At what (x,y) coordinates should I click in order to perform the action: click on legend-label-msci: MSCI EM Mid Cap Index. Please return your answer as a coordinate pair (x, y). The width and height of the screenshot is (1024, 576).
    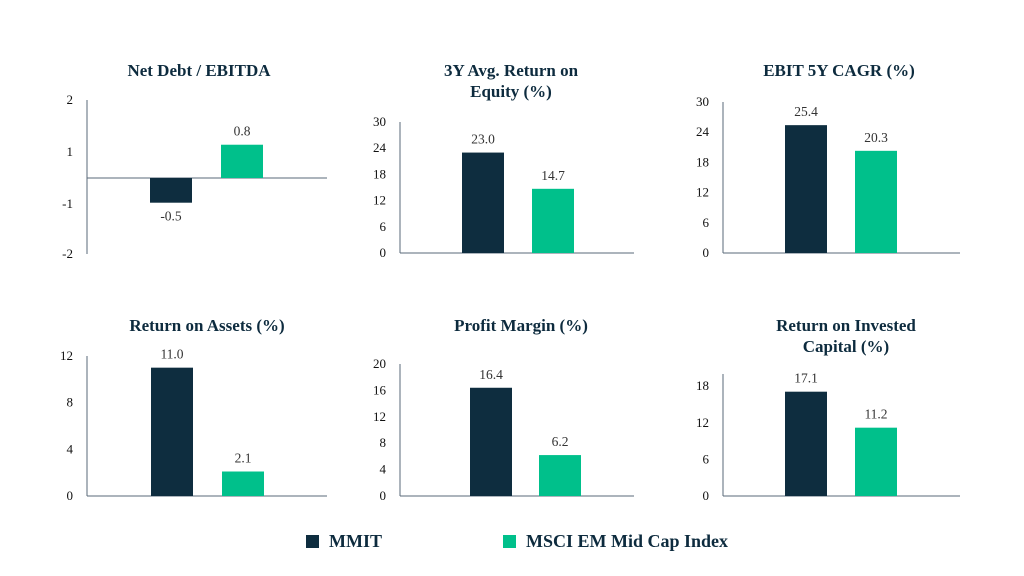
    Looking at the image, I should click on (627, 541).